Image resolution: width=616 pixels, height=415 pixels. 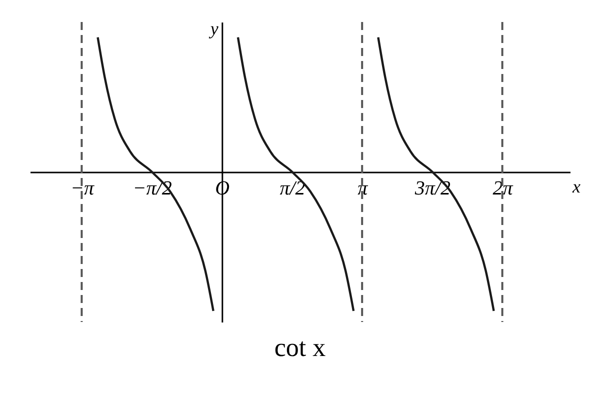 What do you see at coordinates (432, 189) in the screenshot?
I see `x-tick-label: 3π/2` at bounding box center [432, 189].